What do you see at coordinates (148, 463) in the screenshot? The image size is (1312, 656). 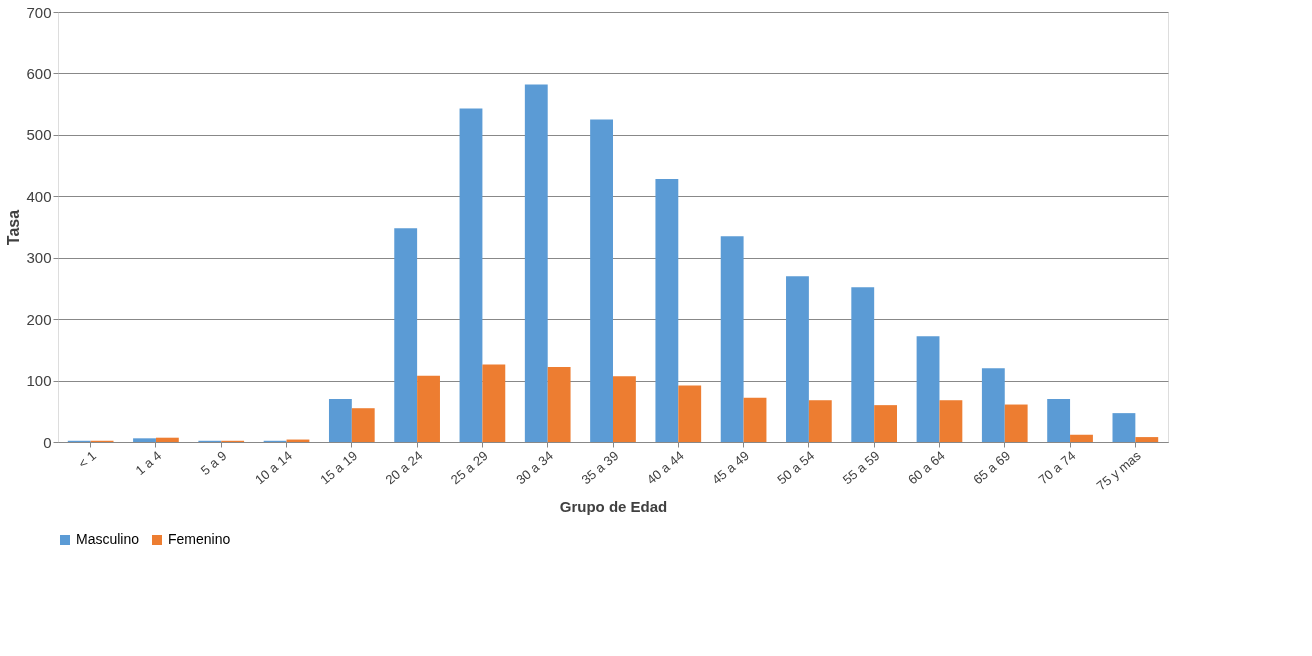 I see `x-tick-label: 1 a 4` at bounding box center [148, 463].